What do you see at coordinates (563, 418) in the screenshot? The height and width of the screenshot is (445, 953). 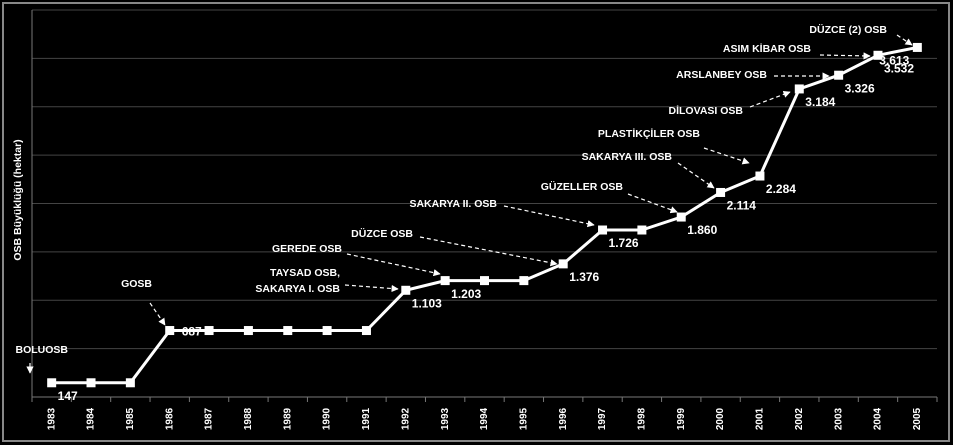 I see `x-tick-label: 1996` at bounding box center [563, 418].